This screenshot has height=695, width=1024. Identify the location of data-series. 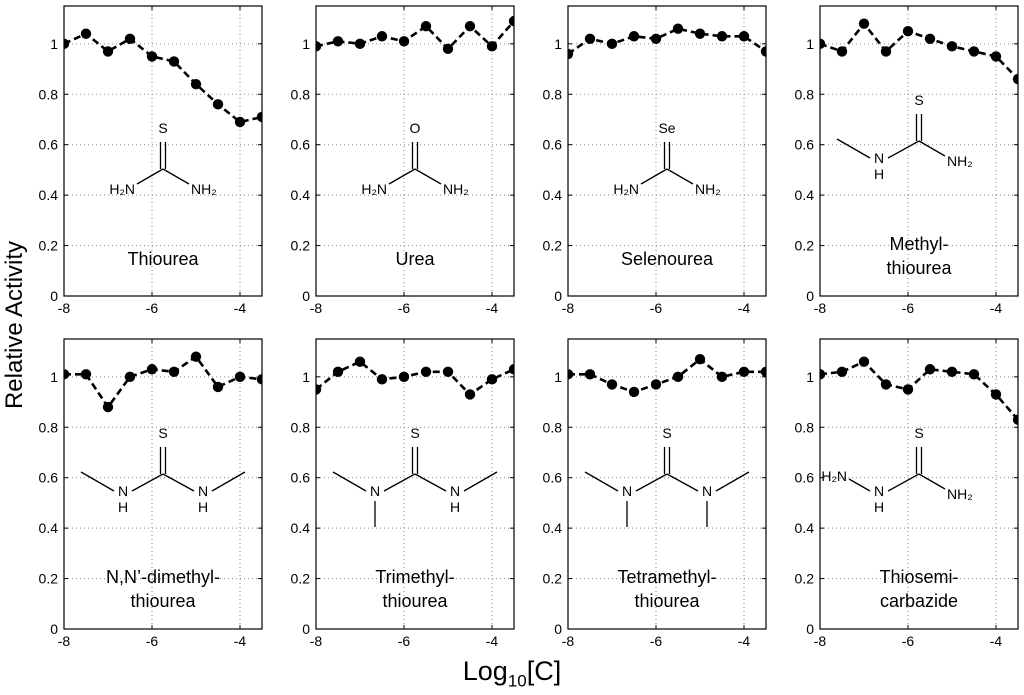
(919, 390).